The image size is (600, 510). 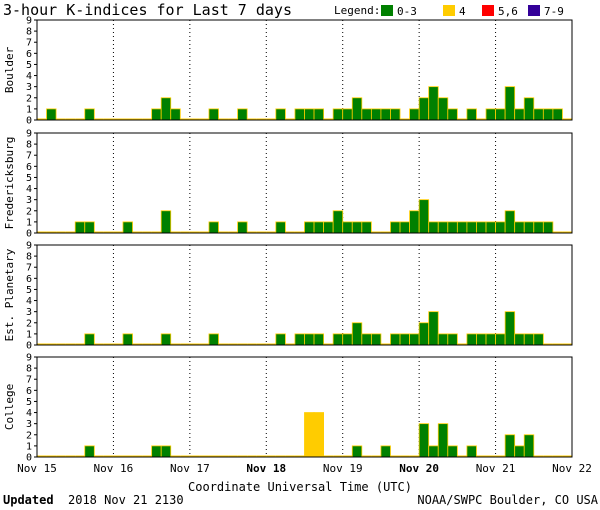 What do you see at coordinates (357, 10) in the screenshot?
I see `legend-label: Legend:` at bounding box center [357, 10].